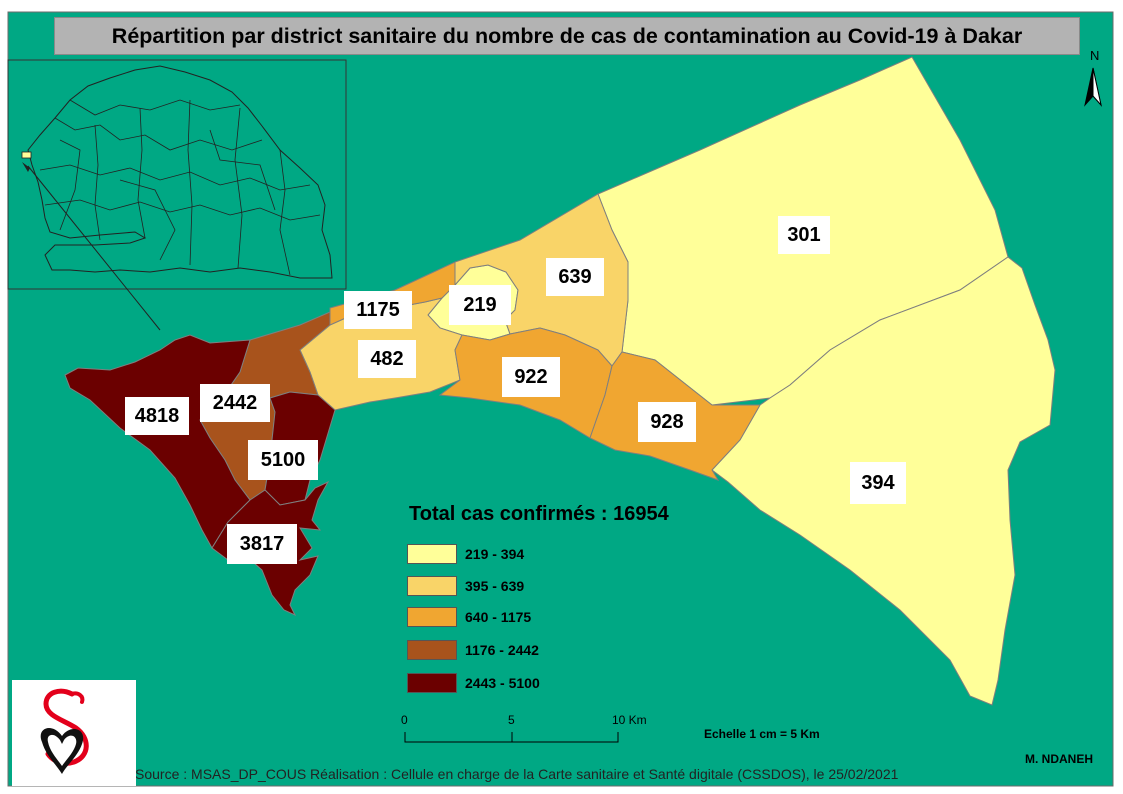 Image resolution: width=1123 pixels, height=794 pixels. I want to click on legend-item: 395 - 639, so click(465, 586).